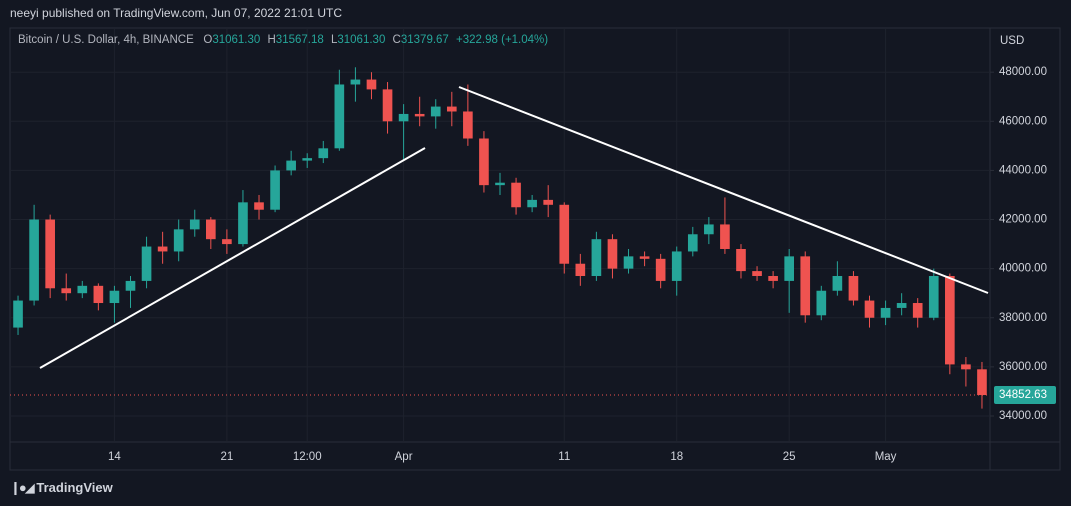  What do you see at coordinates (334, 40) in the screenshot?
I see `ohlc-key: L` at bounding box center [334, 40].